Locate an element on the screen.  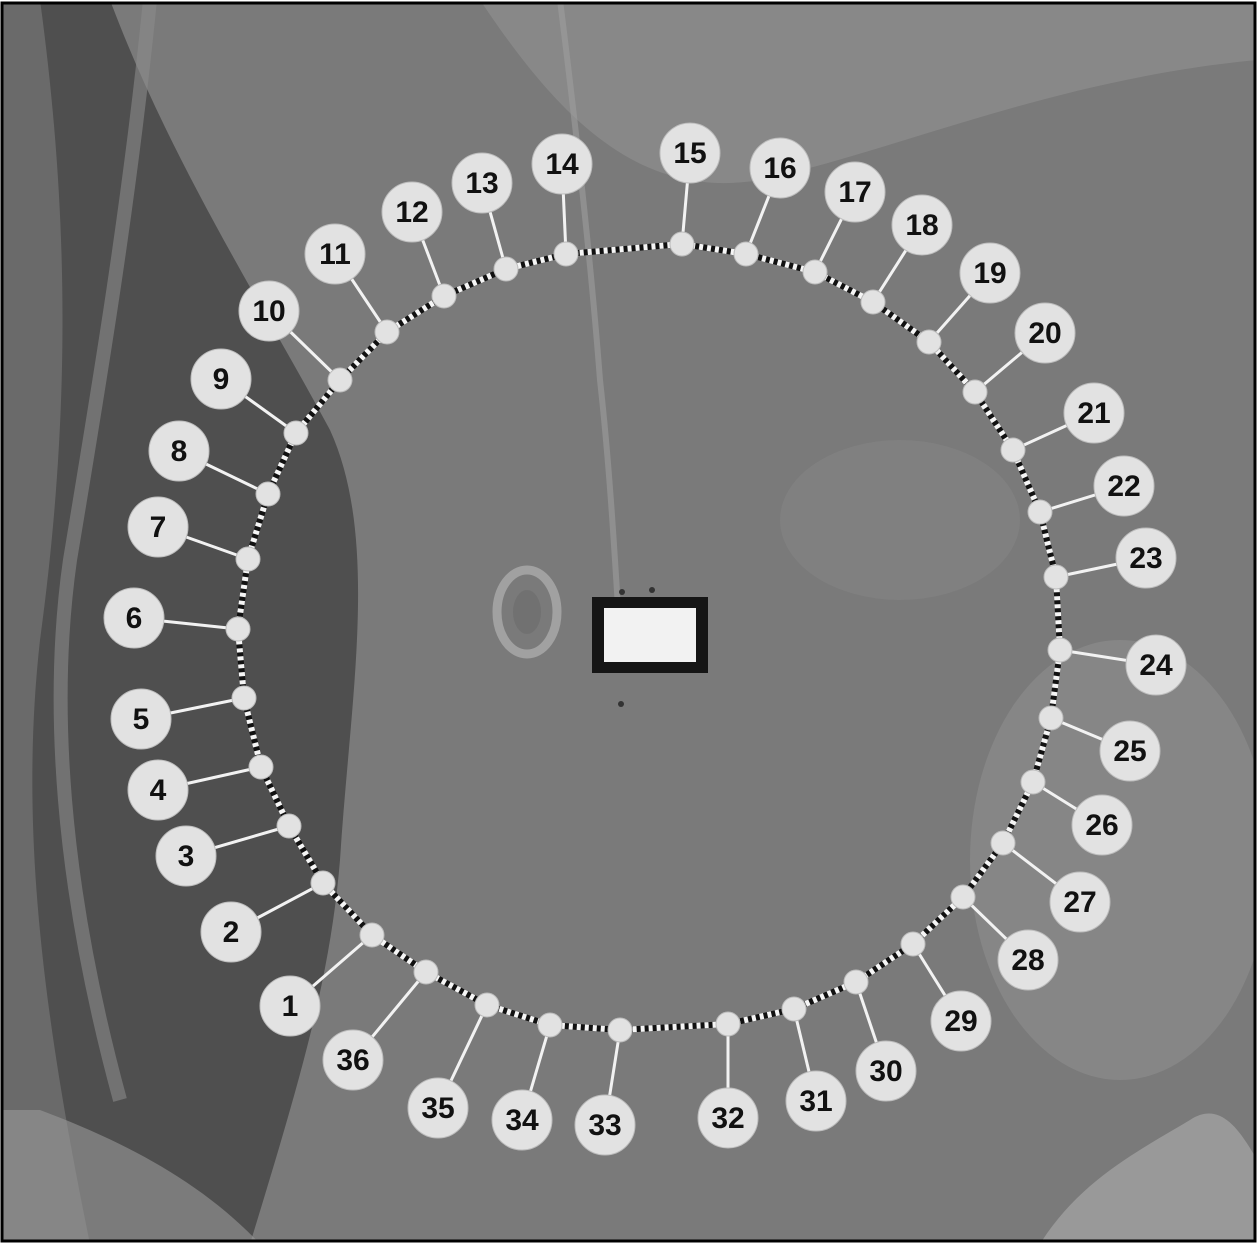
station-label-text: 28 is located at coordinates (1027, 960).